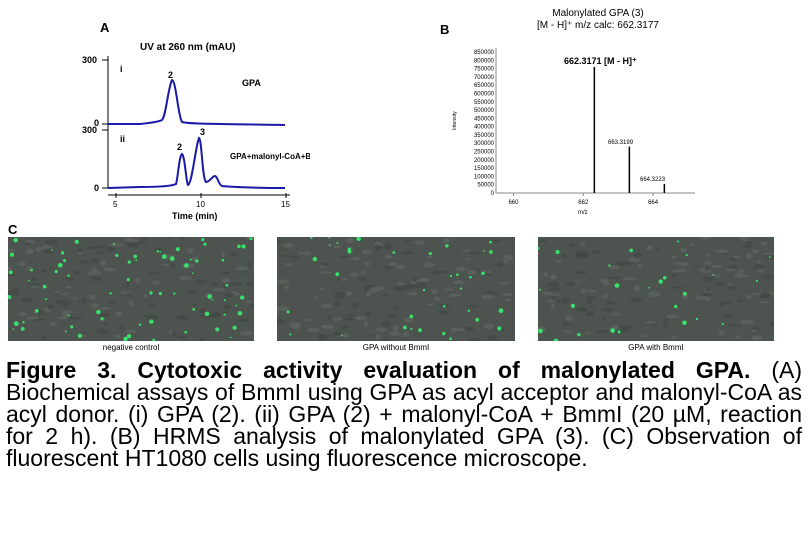 The image size is (810, 537). I want to click on ytick-label: 450000, so click(484, 119).